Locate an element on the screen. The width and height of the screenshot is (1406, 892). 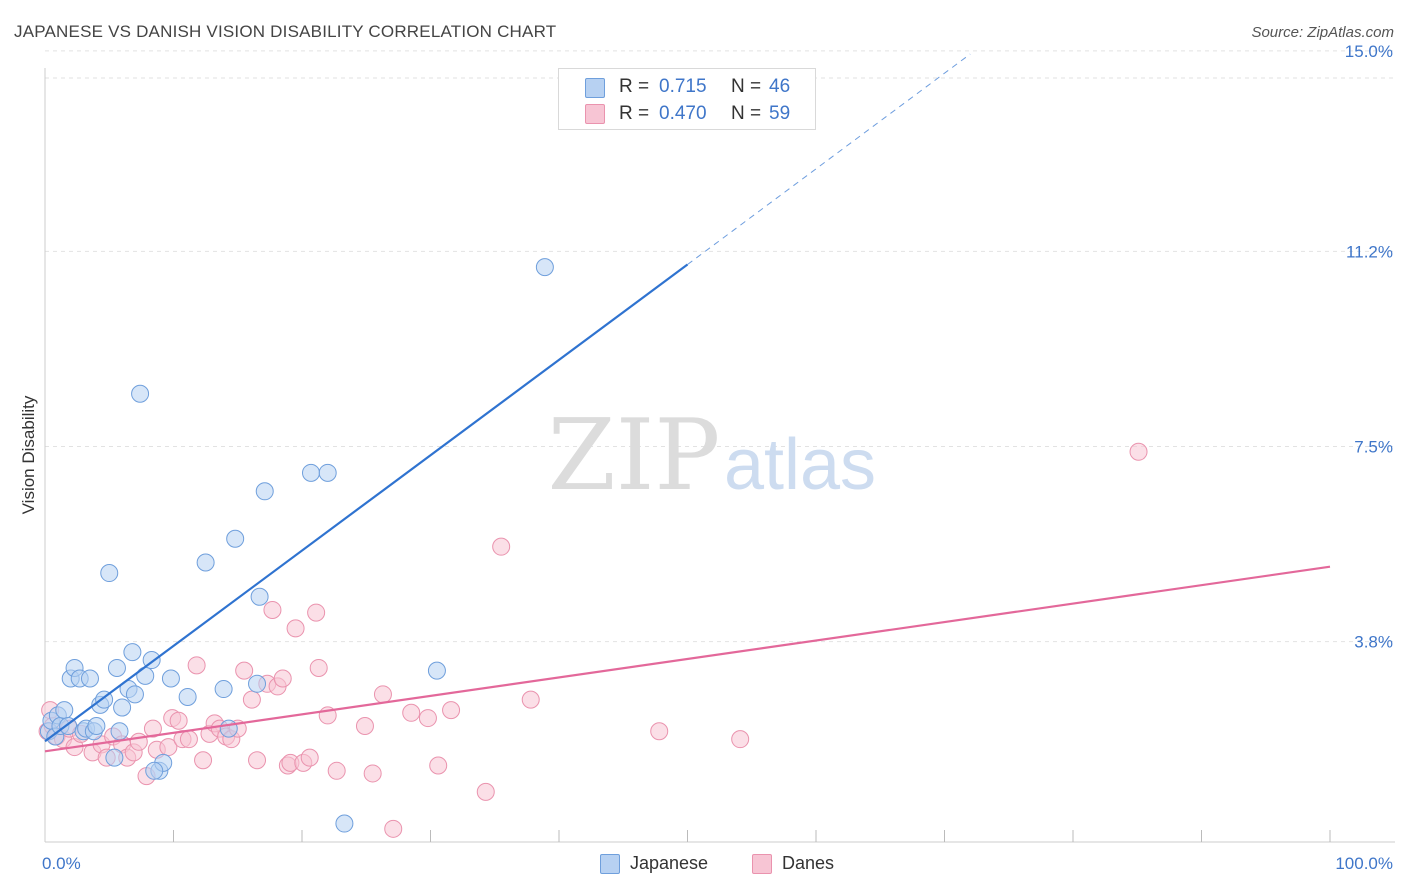
legend-swatch-danes is located at coordinates (595, 114).